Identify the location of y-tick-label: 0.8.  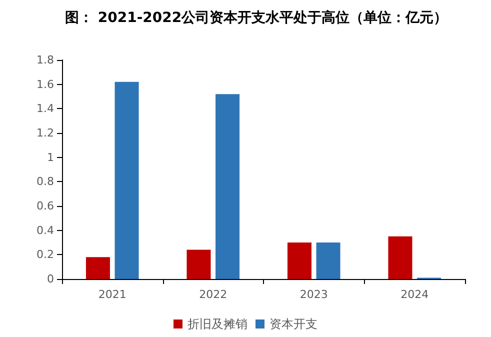
(45, 181).